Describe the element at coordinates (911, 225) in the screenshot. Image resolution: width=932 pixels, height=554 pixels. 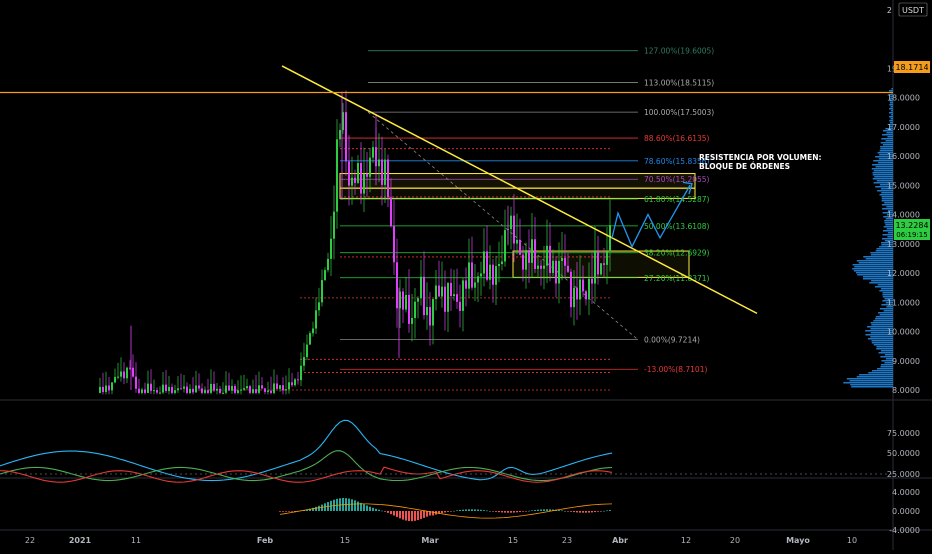
I see `current-price-label: 13.2284` at that location.